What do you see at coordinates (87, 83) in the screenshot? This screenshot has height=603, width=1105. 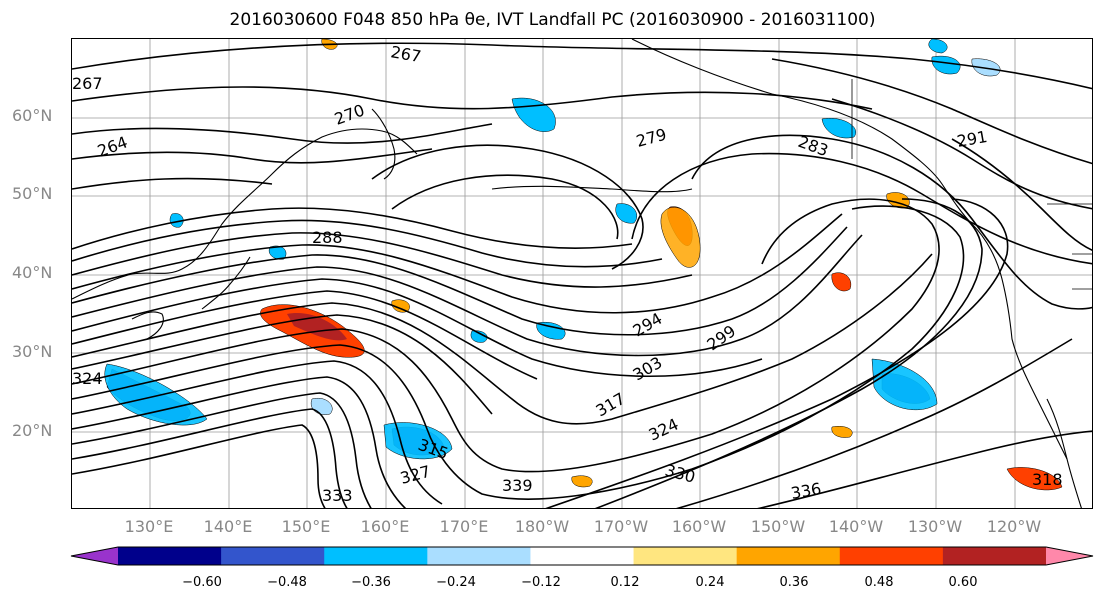 I see `contour-label-267-left: 267` at bounding box center [87, 83].